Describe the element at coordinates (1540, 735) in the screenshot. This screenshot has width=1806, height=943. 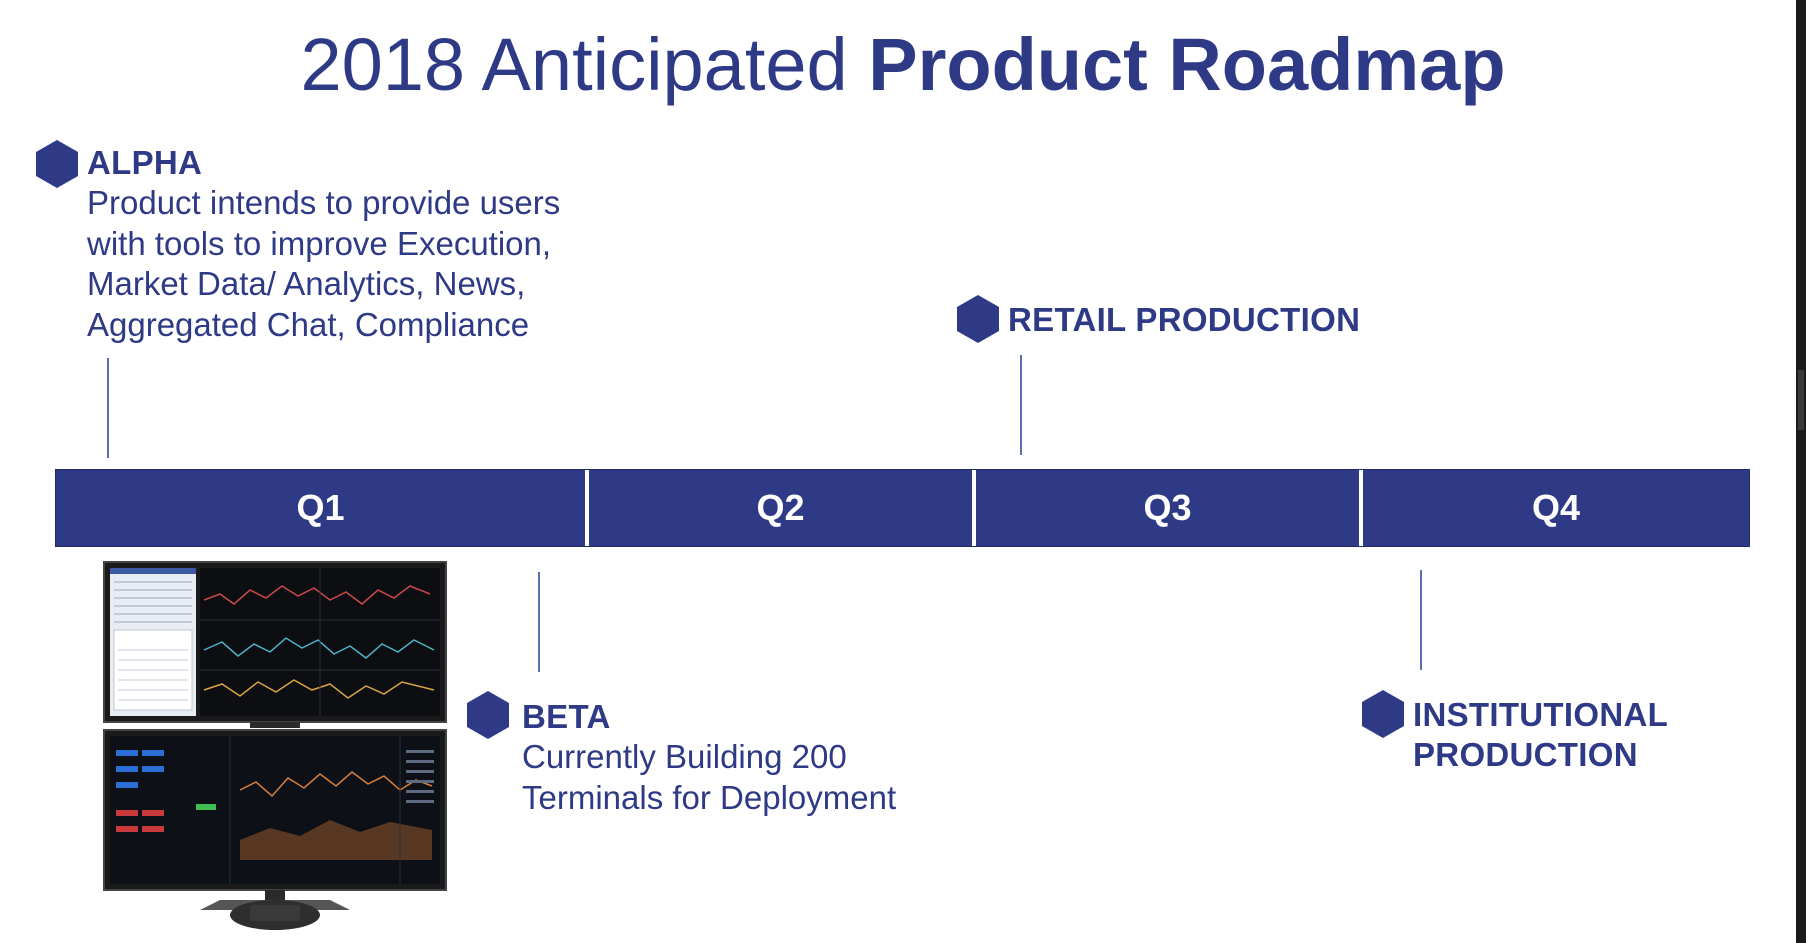
I see `institutional-title: INSTITUTIONAL PRODUCTION` at that location.